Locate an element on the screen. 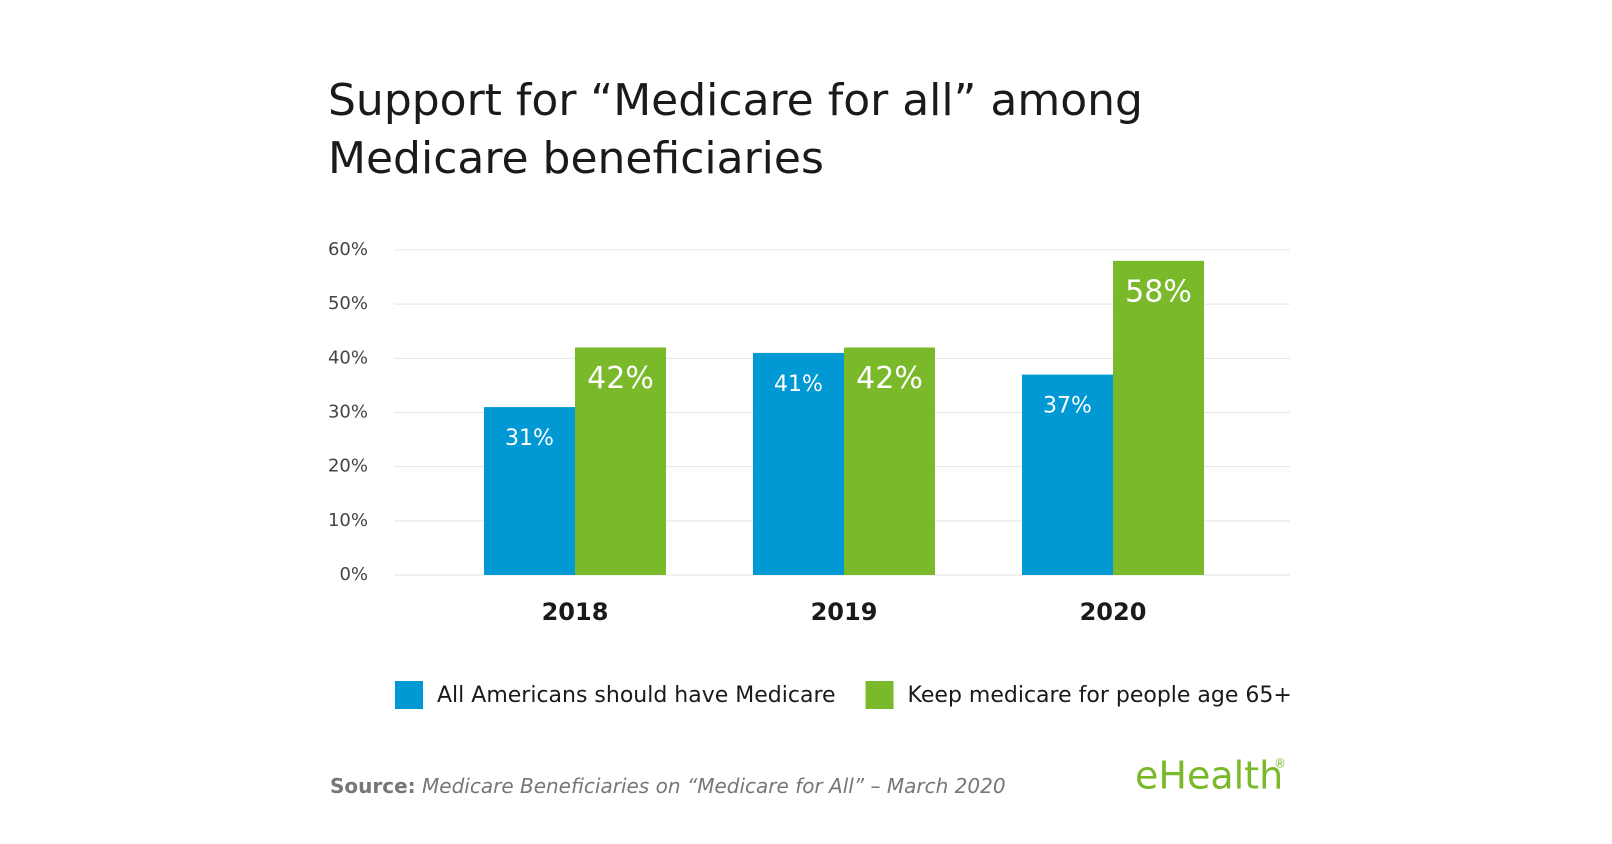 The image size is (1612, 844). value-label: 37% is located at coordinates (1067, 406).